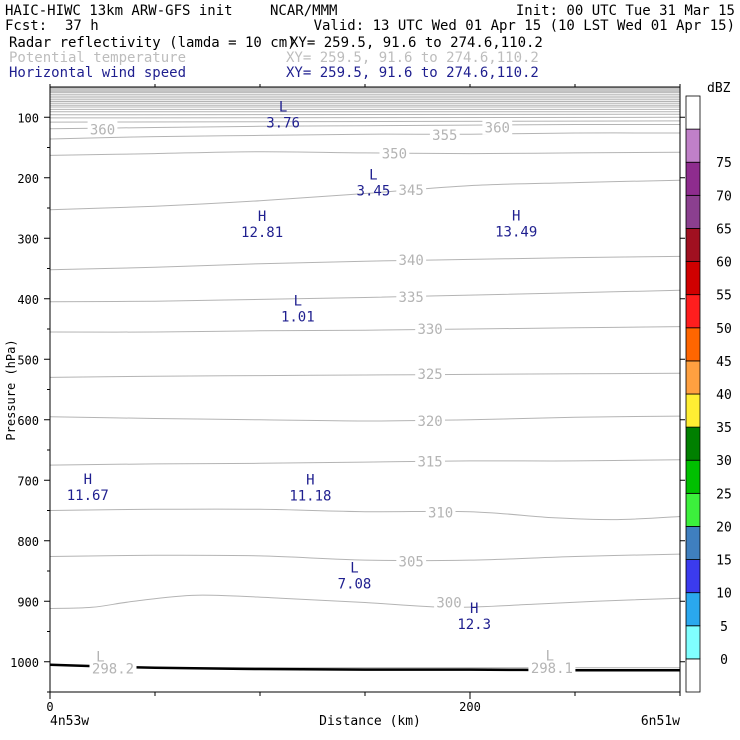 This screenshot has width=740, height=740. Describe the element at coordinates (724, 296) in the screenshot. I see `colorbar-level: 55` at that location.